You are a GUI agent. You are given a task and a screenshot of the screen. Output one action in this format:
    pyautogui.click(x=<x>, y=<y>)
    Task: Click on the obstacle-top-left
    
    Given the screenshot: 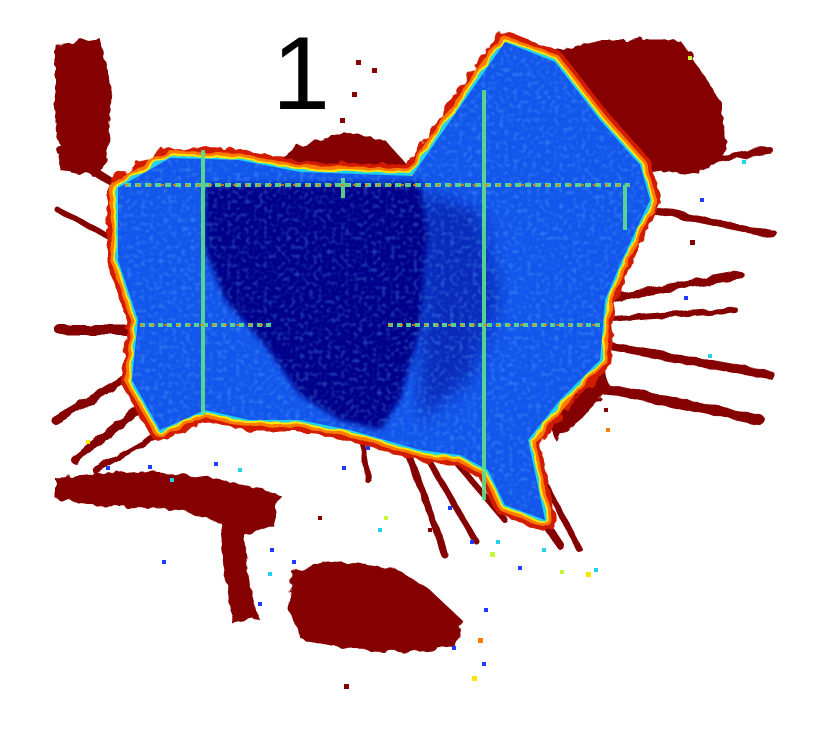 What is the action you would take?
    pyautogui.click(x=83, y=107)
    